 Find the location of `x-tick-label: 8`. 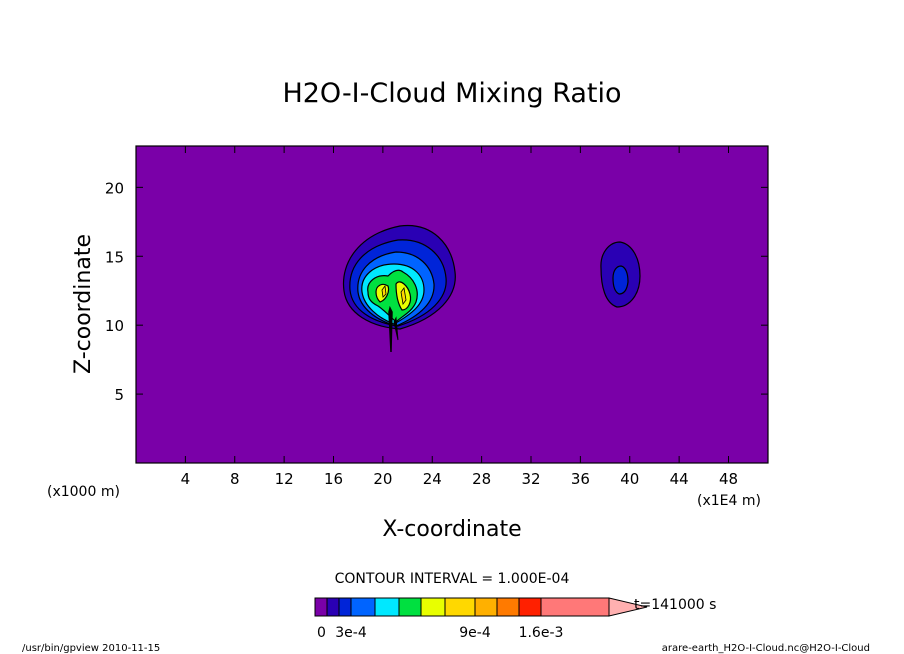

x-tick-label: 8 is located at coordinates (235, 479).